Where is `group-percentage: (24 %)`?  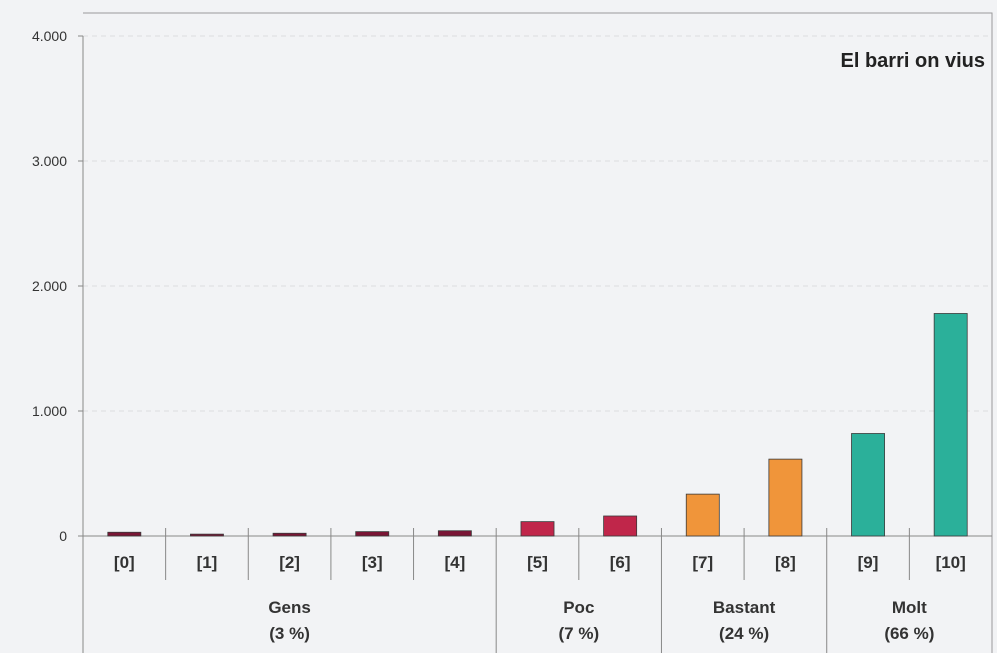
group-percentage: (24 %) is located at coordinates (744, 633).